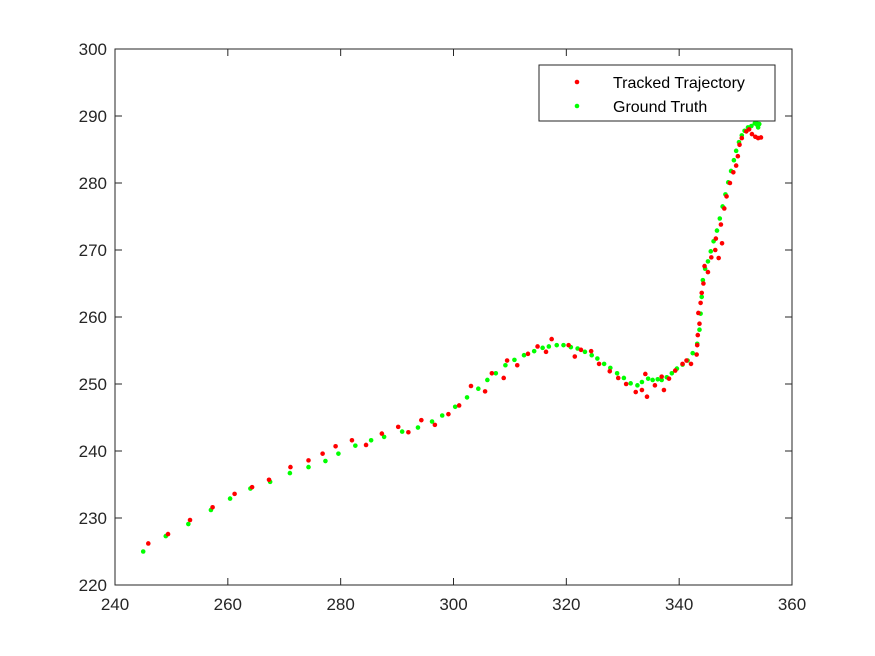  What do you see at coordinates (577, 106) in the screenshot?
I see `legend-marker-ground-truth` at bounding box center [577, 106].